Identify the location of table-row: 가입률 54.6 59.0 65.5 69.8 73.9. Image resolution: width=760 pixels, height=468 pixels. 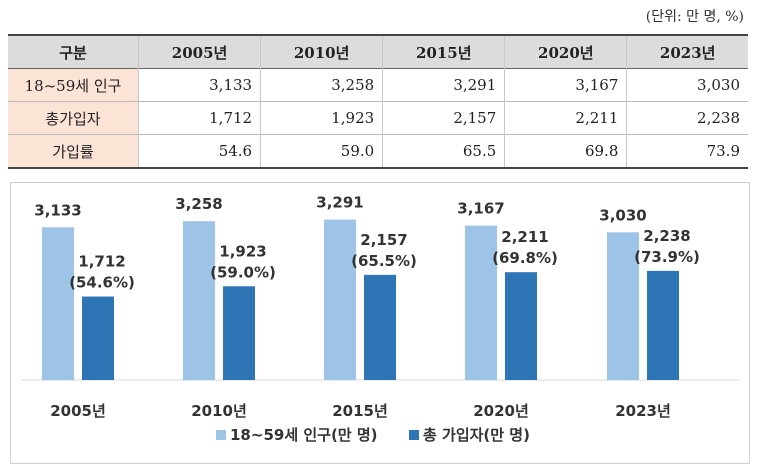
(378, 151).